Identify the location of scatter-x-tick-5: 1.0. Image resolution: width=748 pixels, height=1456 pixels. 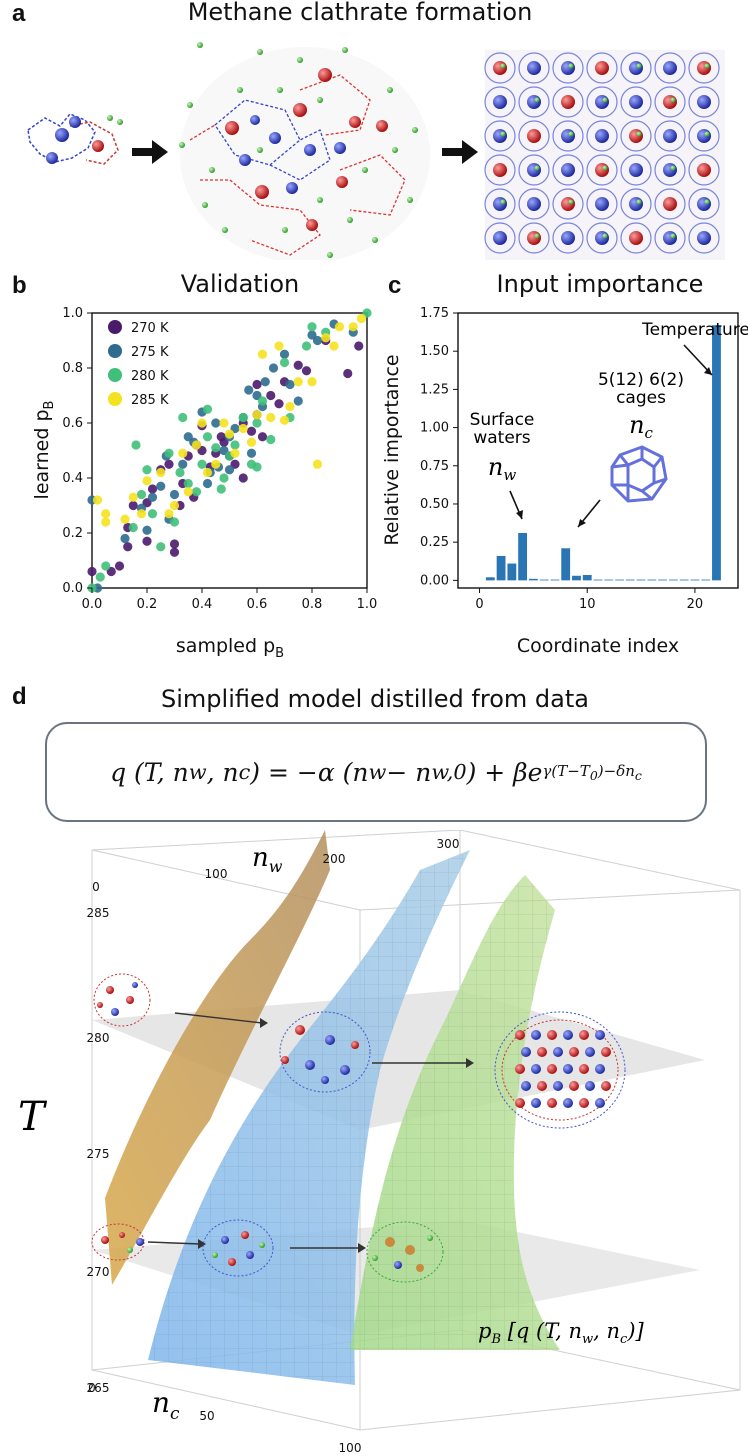
(367, 604).